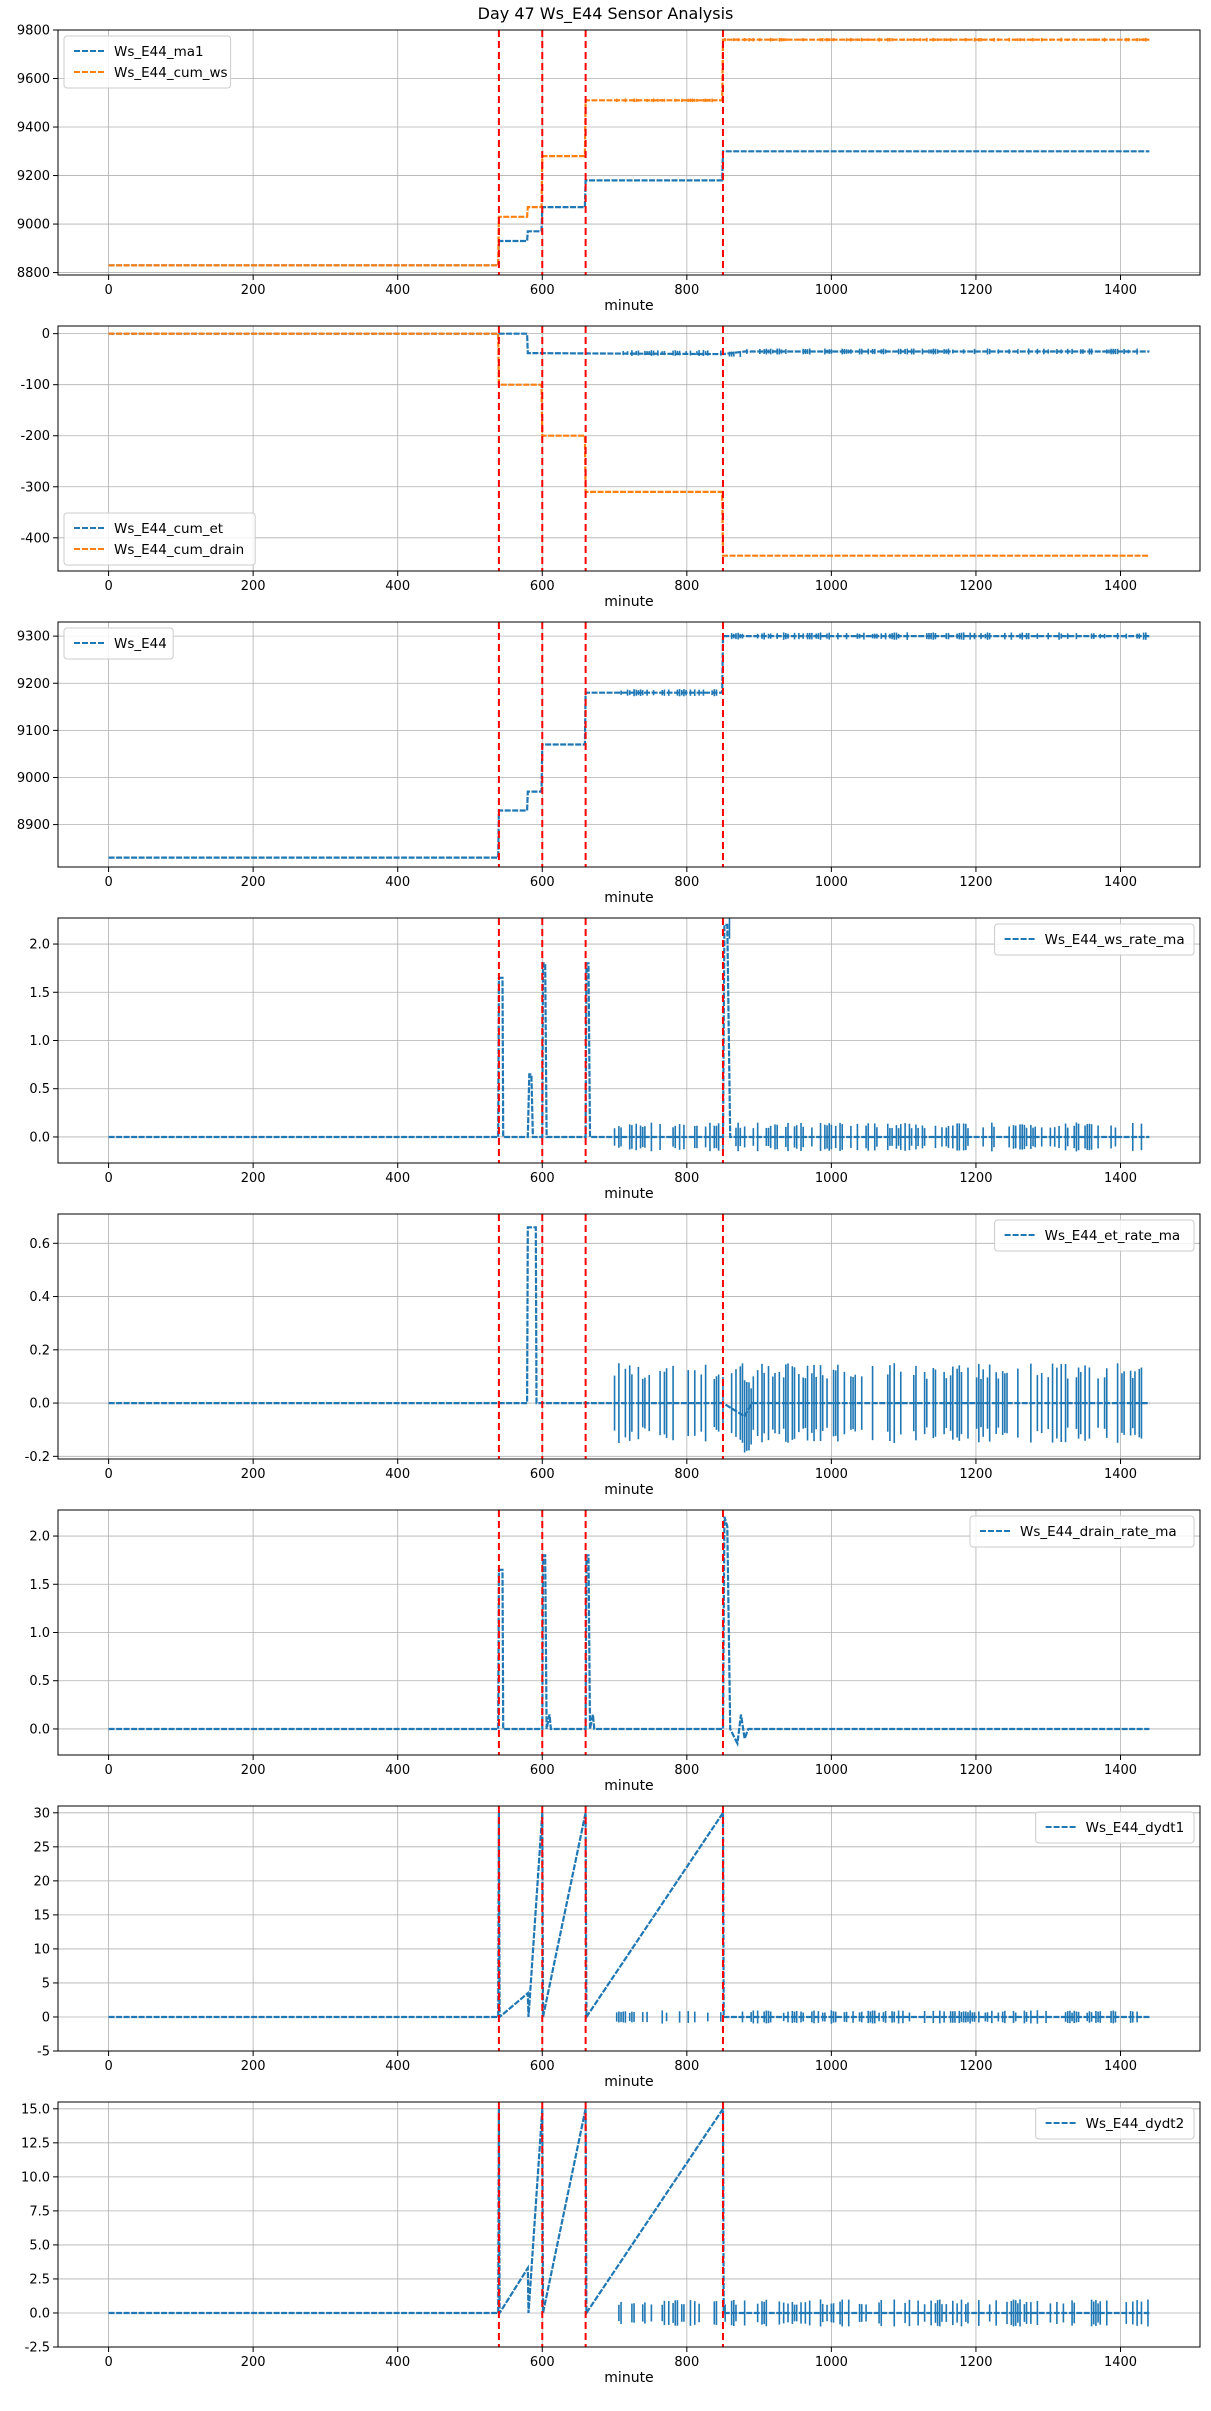 The height and width of the screenshot is (2411, 1211). Describe the element at coordinates (39, 2245) in the screenshot. I see `y-tick-label: 5.0` at that location.